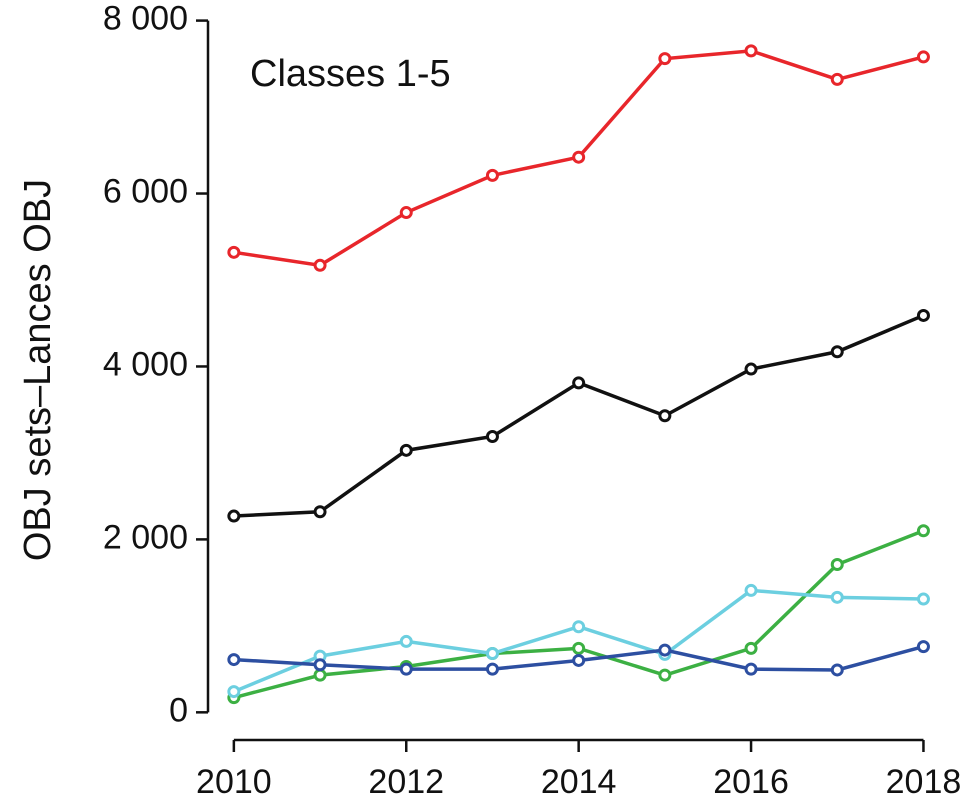  I want to click on y-tick-label: 2 000, so click(145, 537).